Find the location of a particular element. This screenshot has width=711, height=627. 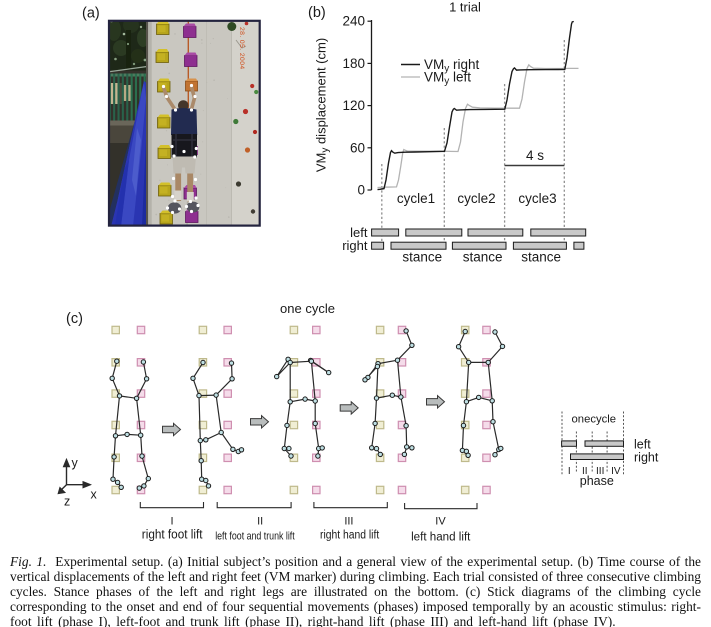

svg-text: left hand lift is located at coordinates (441, 538).